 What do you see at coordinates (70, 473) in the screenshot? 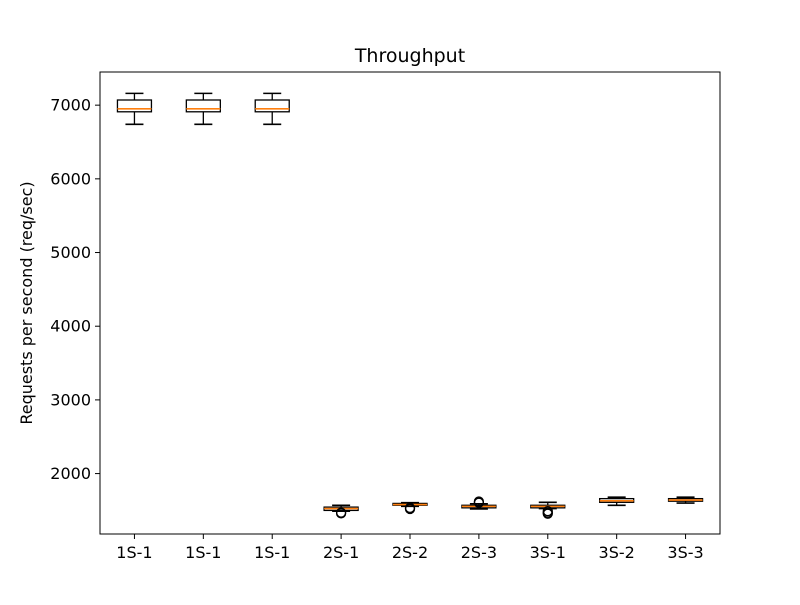
I see `y-tick-label: 2000` at bounding box center [70, 473].